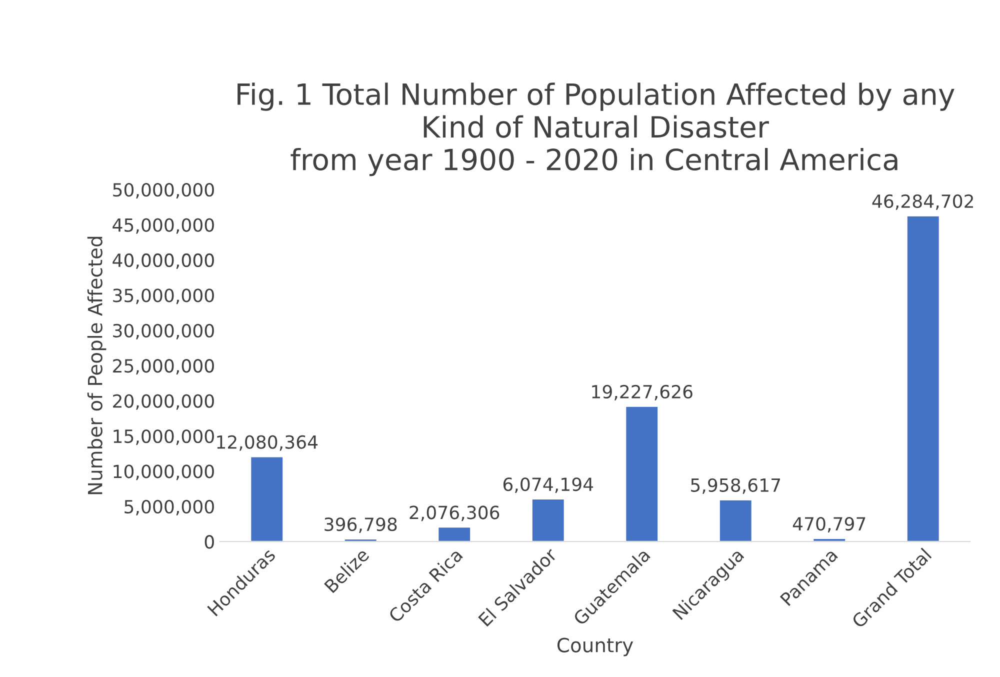  I want to click on y-tick-label: 40,000,000, so click(163, 261).